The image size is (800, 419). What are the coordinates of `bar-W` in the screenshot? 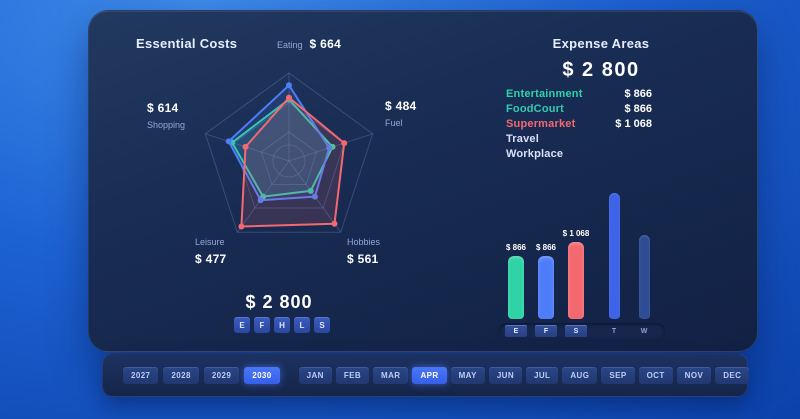 It's located at (644, 275).